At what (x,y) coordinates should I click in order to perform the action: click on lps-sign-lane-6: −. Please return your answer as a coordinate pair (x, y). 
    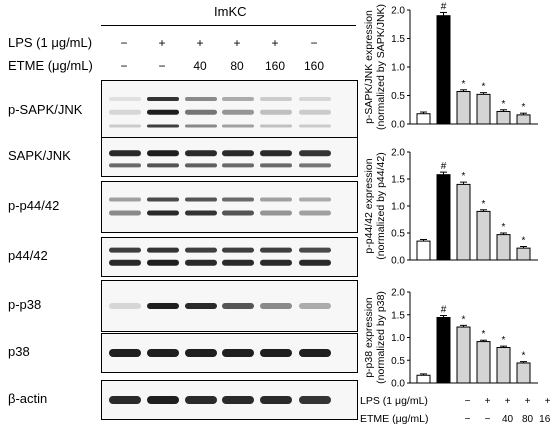
    Looking at the image, I should click on (314, 43).